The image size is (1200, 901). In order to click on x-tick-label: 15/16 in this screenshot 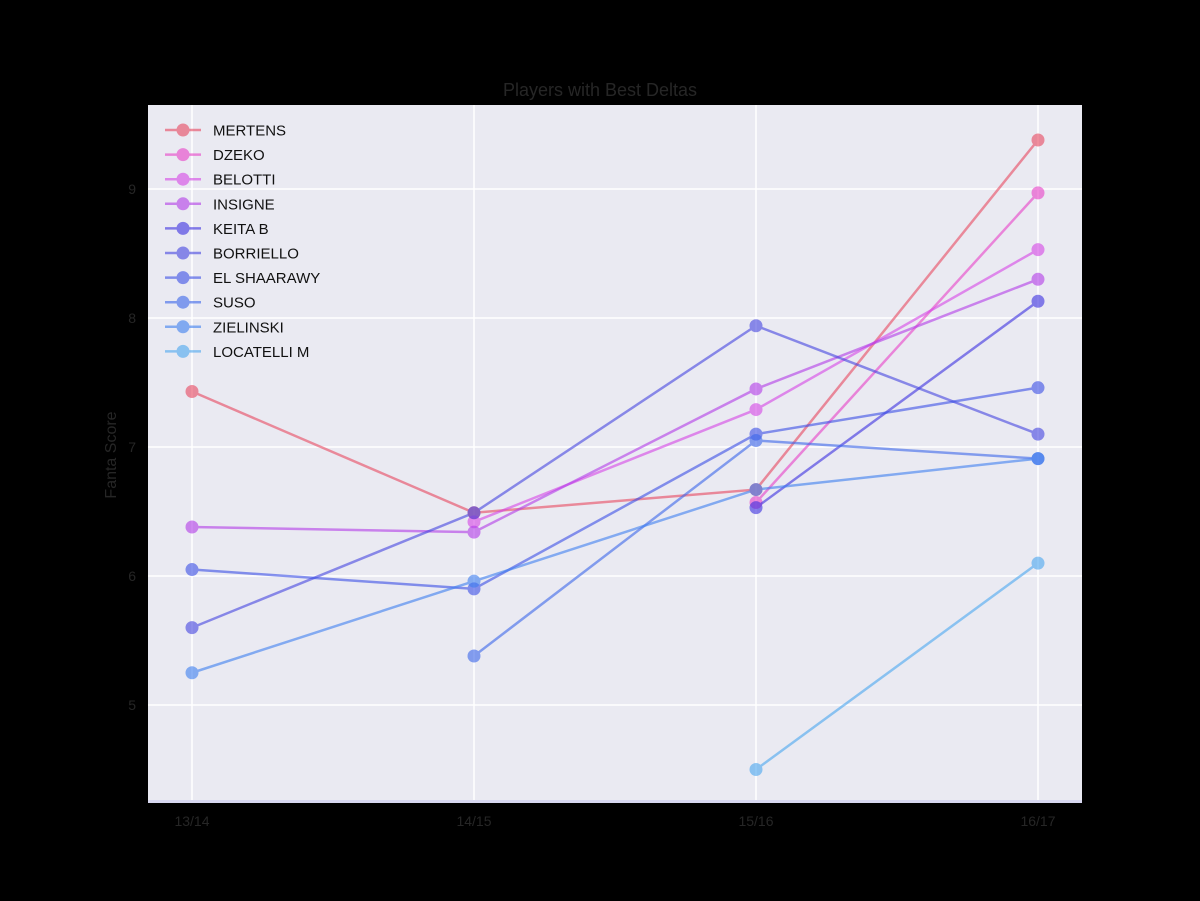, I will do `click(755, 821)`.